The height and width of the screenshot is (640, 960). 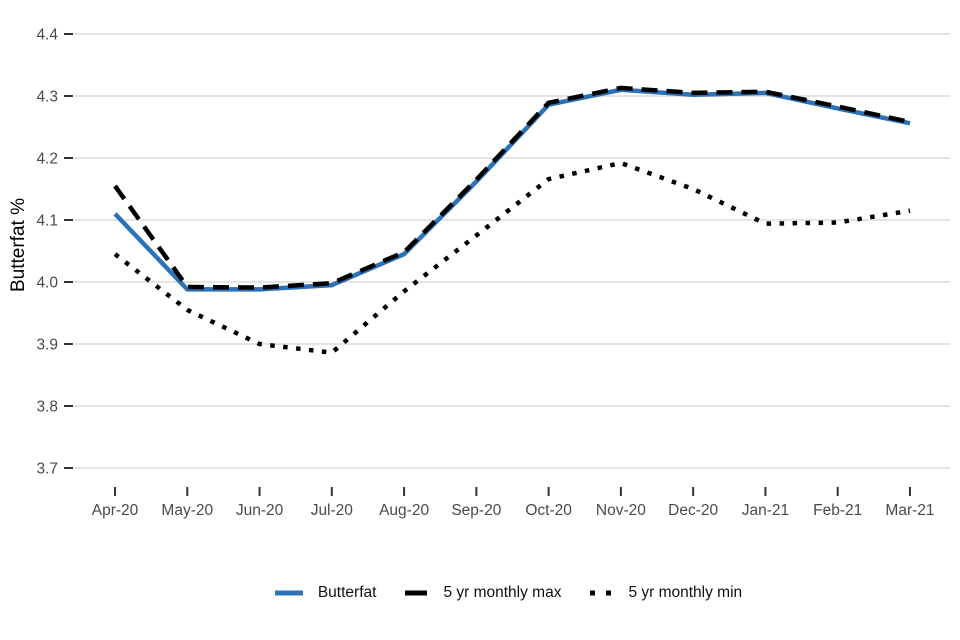 I want to click on y-tick-label: 3.9, so click(x=47, y=345).